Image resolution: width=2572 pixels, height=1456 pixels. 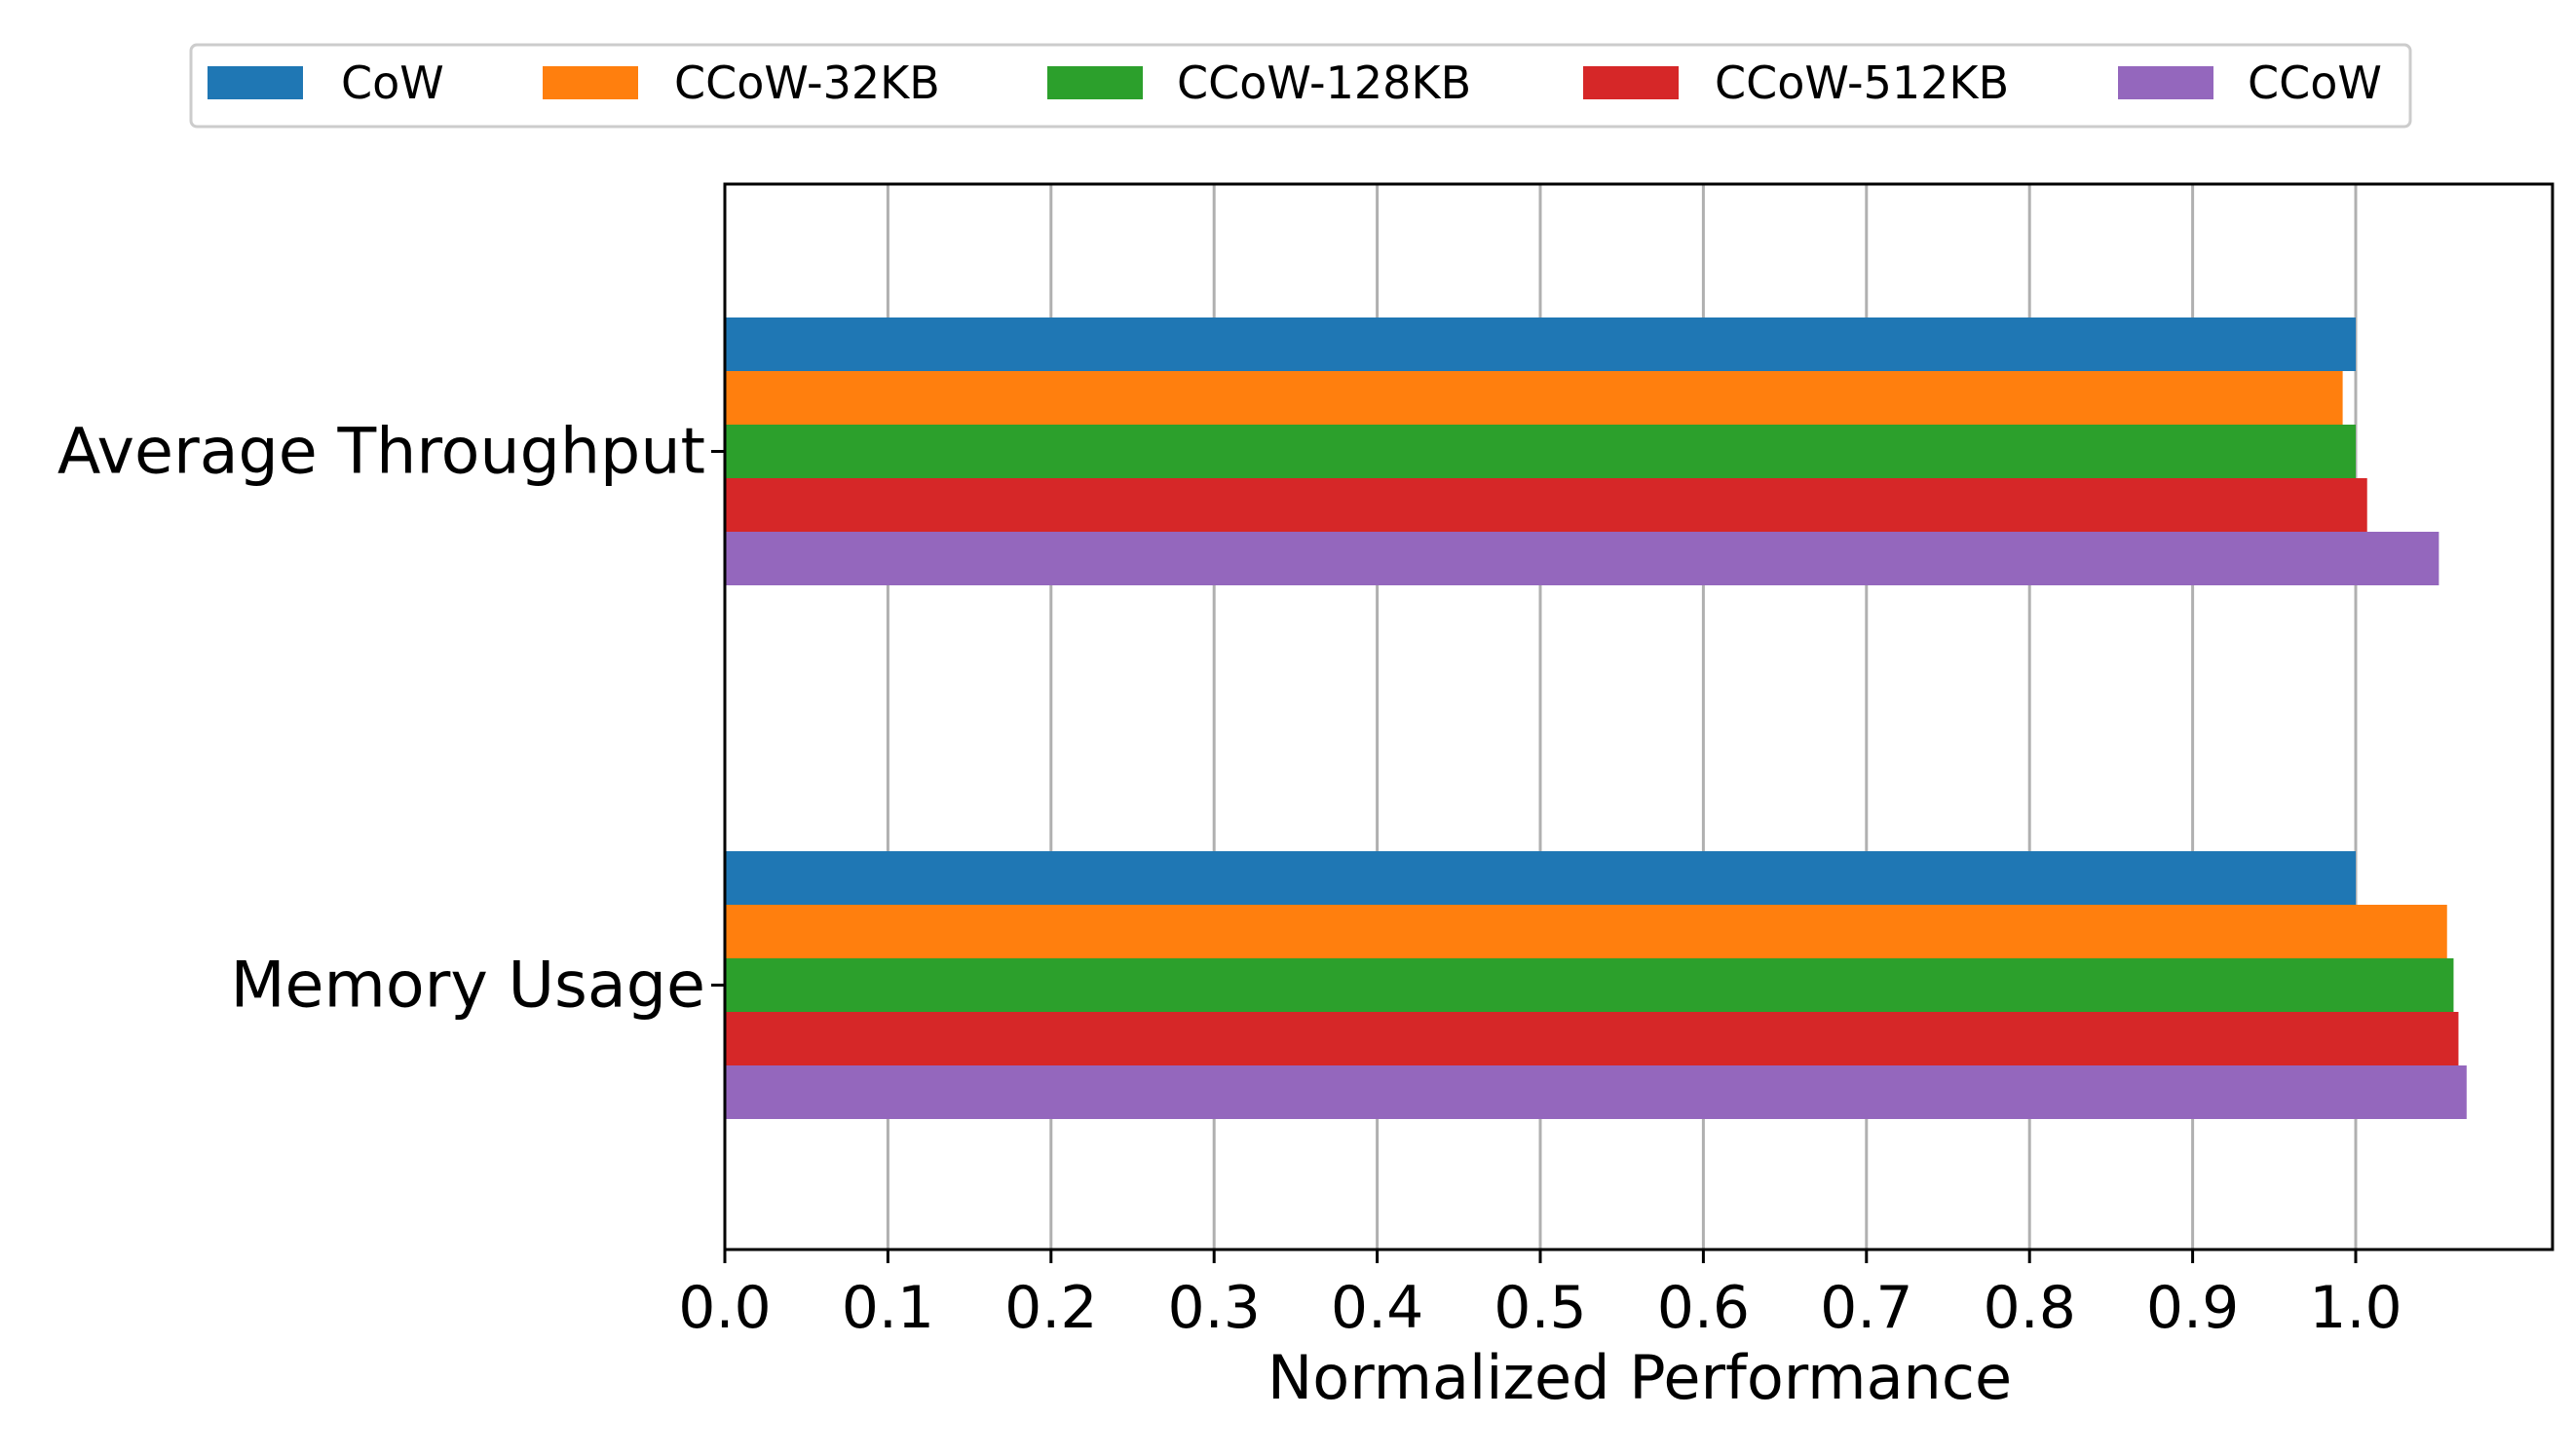 I want to click on x-tick-label: 0.5, so click(x=1540, y=1308).